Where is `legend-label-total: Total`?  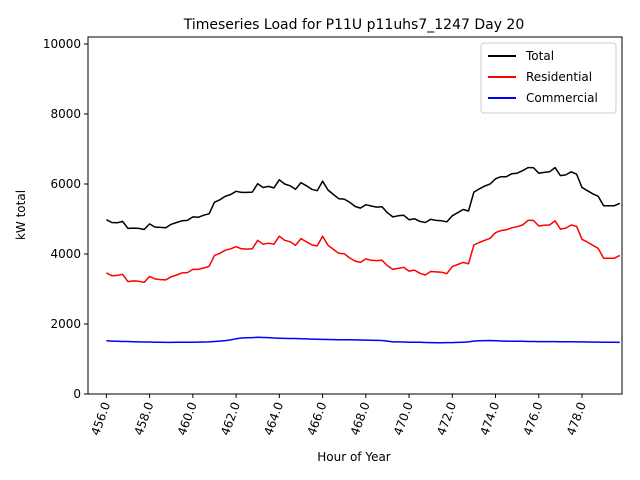
legend-label-total: Total is located at coordinates (539, 56).